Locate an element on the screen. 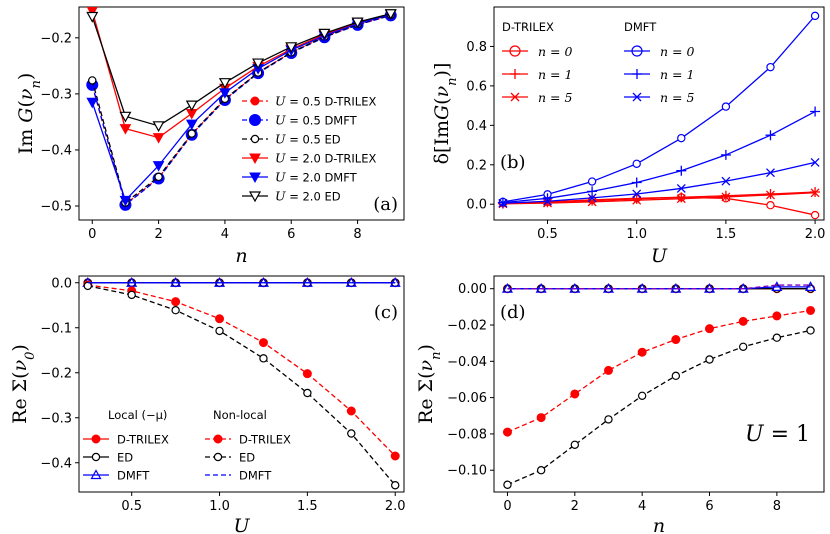 The image size is (830, 534). legend-label: U = 2.0 ED is located at coordinates (308, 196).